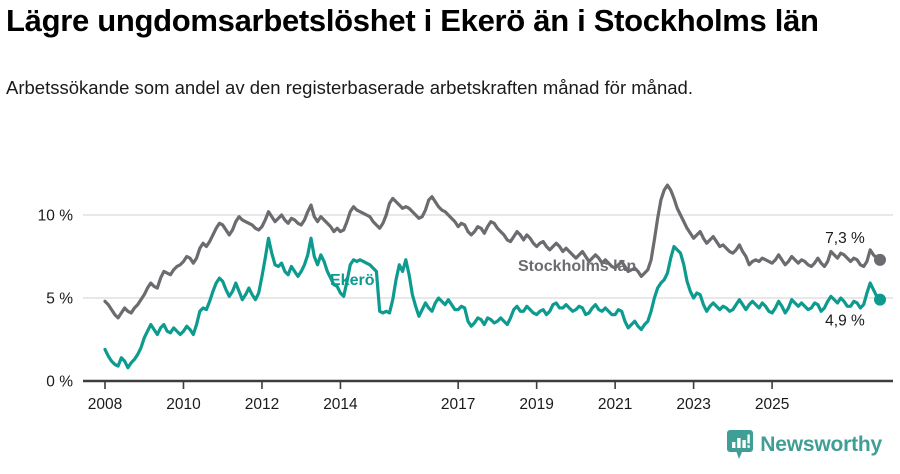 The width and height of the screenshot is (900, 474). Describe the element at coordinates (845, 280) in the screenshot. I see `series-end-value-labels: 7,3 % 4,9 %` at that location.